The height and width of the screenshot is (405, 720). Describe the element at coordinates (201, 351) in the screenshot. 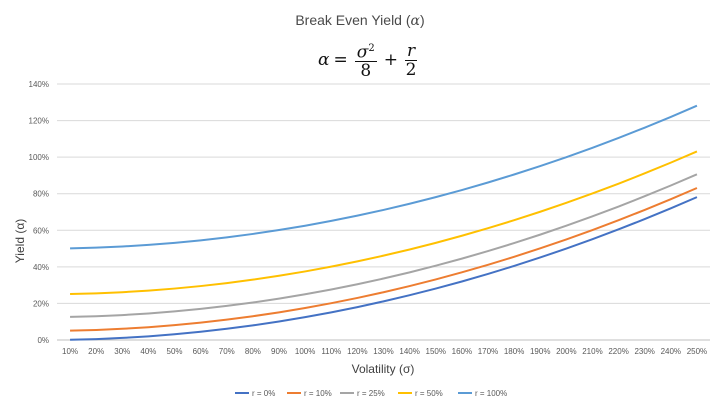

I see `x-tick-label: 60%` at that location.